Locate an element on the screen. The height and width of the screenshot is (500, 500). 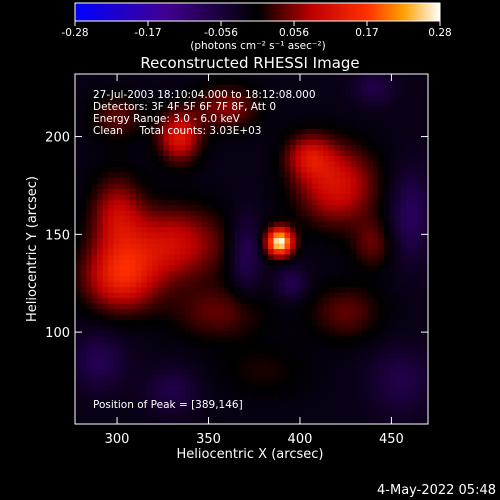
info-line: Energy Range: 3.0 - 6.0 keV is located at coordinates (167, 119).